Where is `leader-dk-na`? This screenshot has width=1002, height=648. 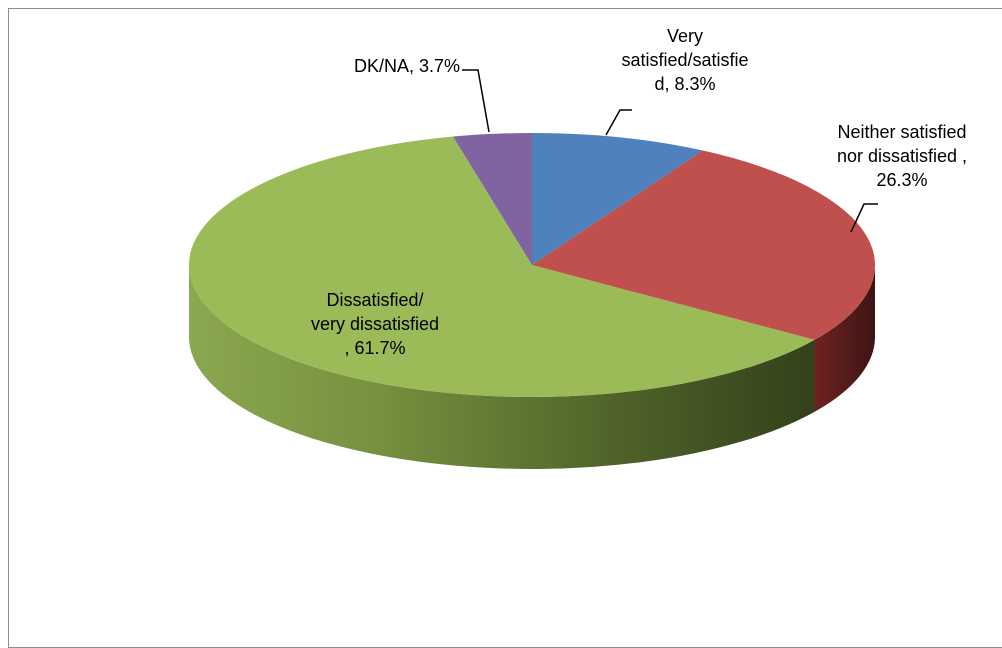 leader-dk-na is located at coordinates (476, 101).